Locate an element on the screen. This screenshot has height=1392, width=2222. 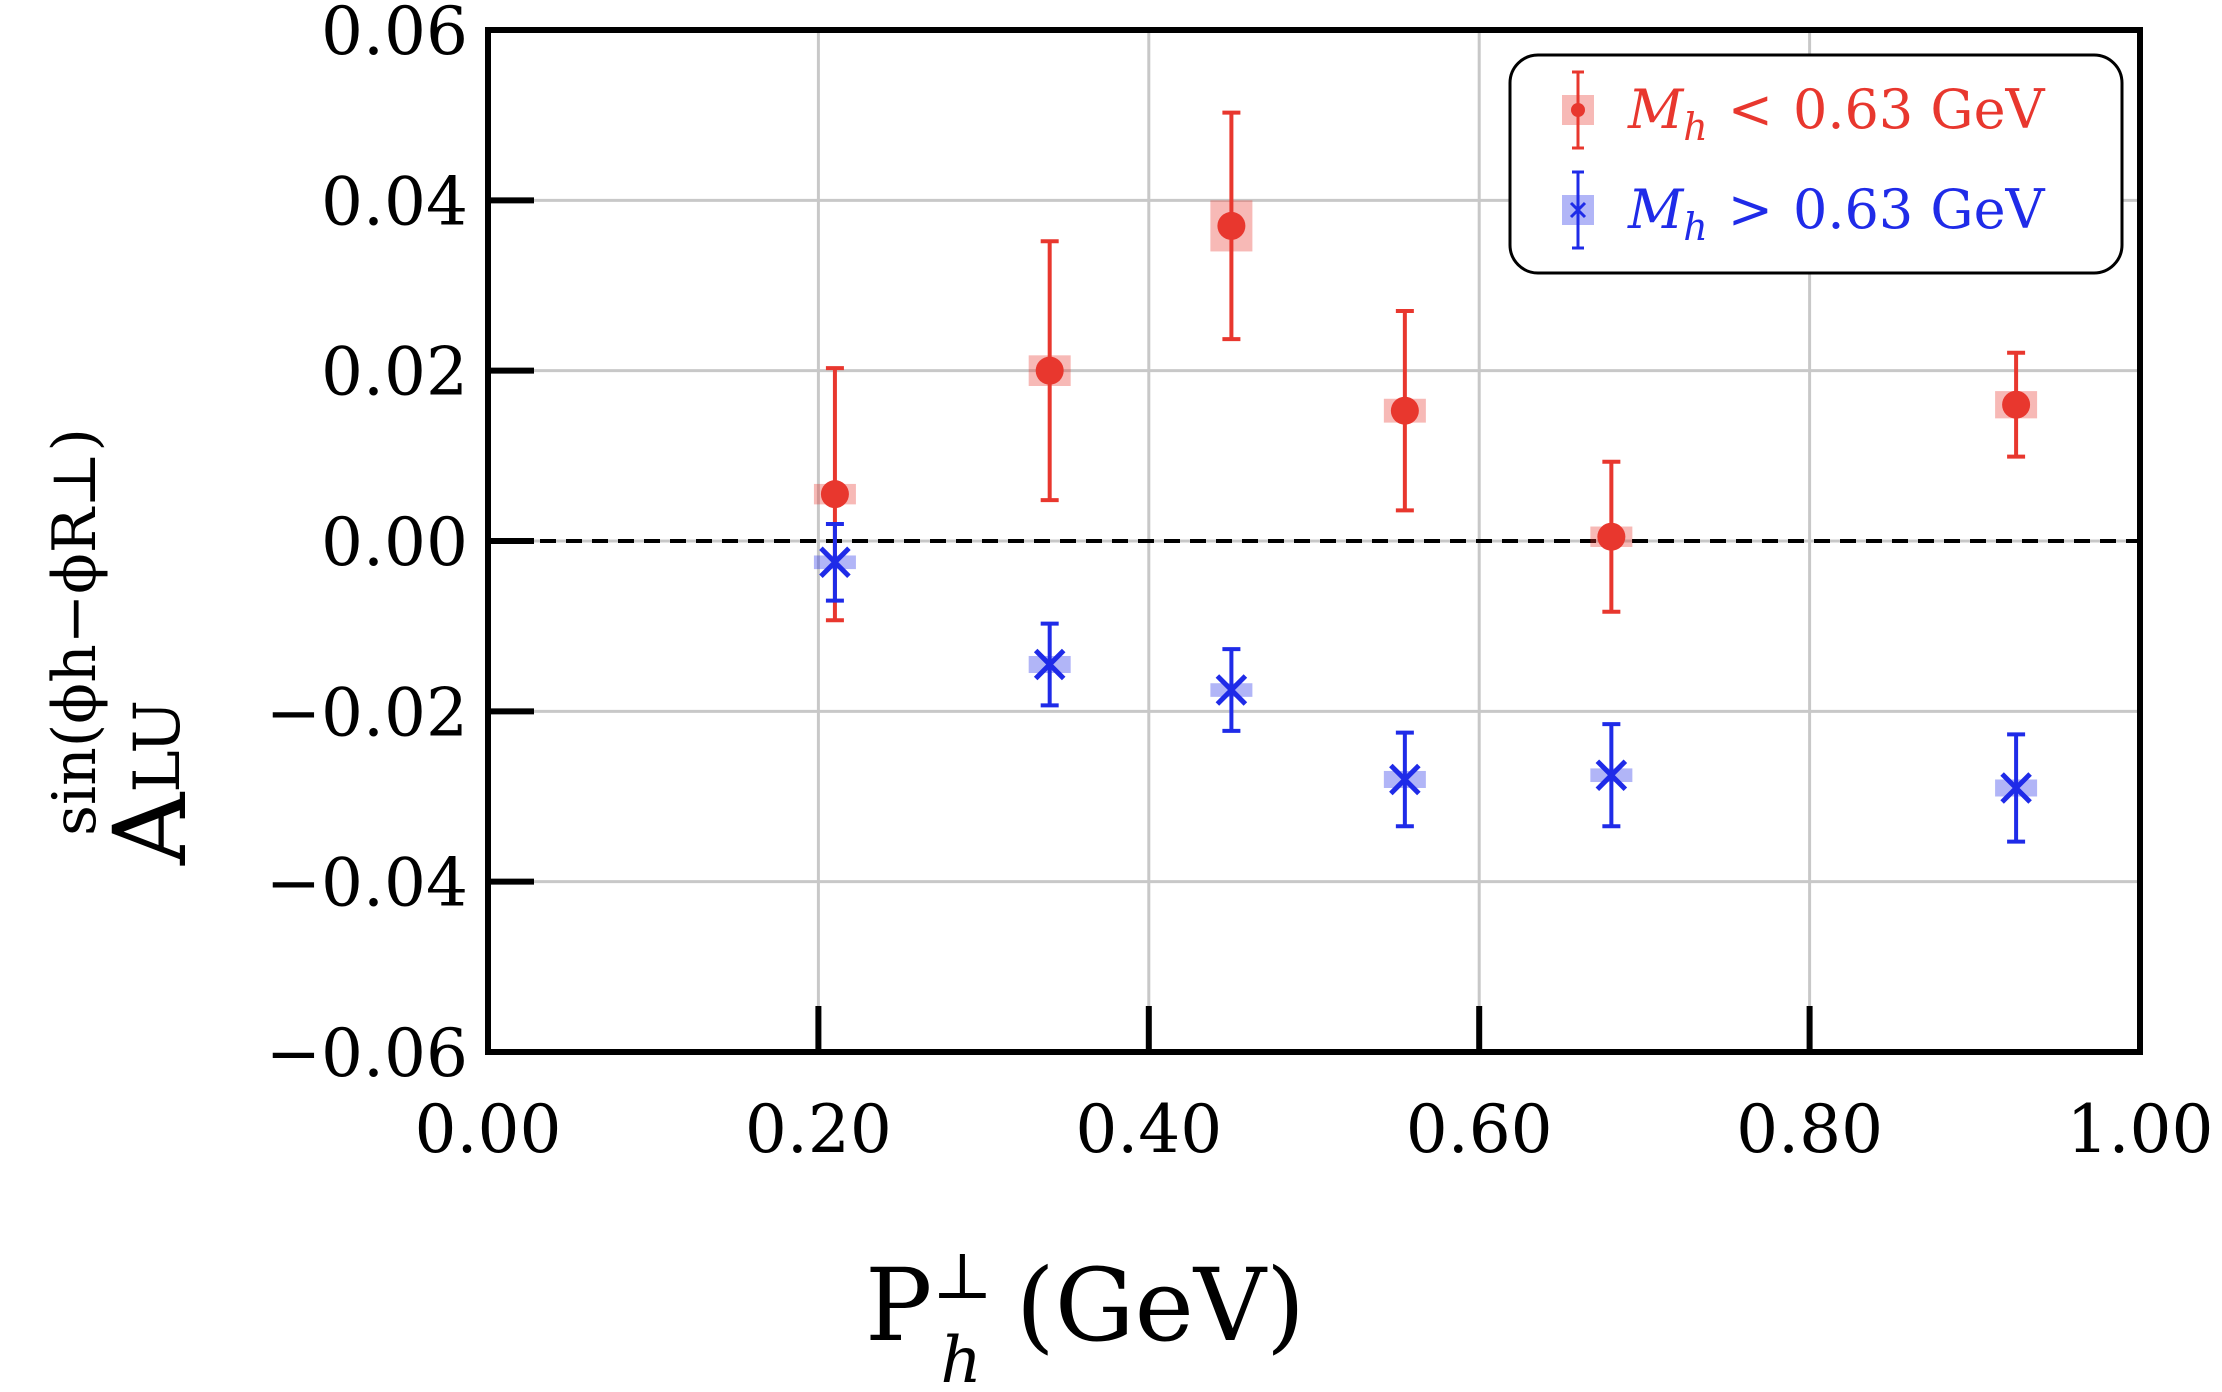
y-axis-title-base: A is located at coordinates (150, 828).